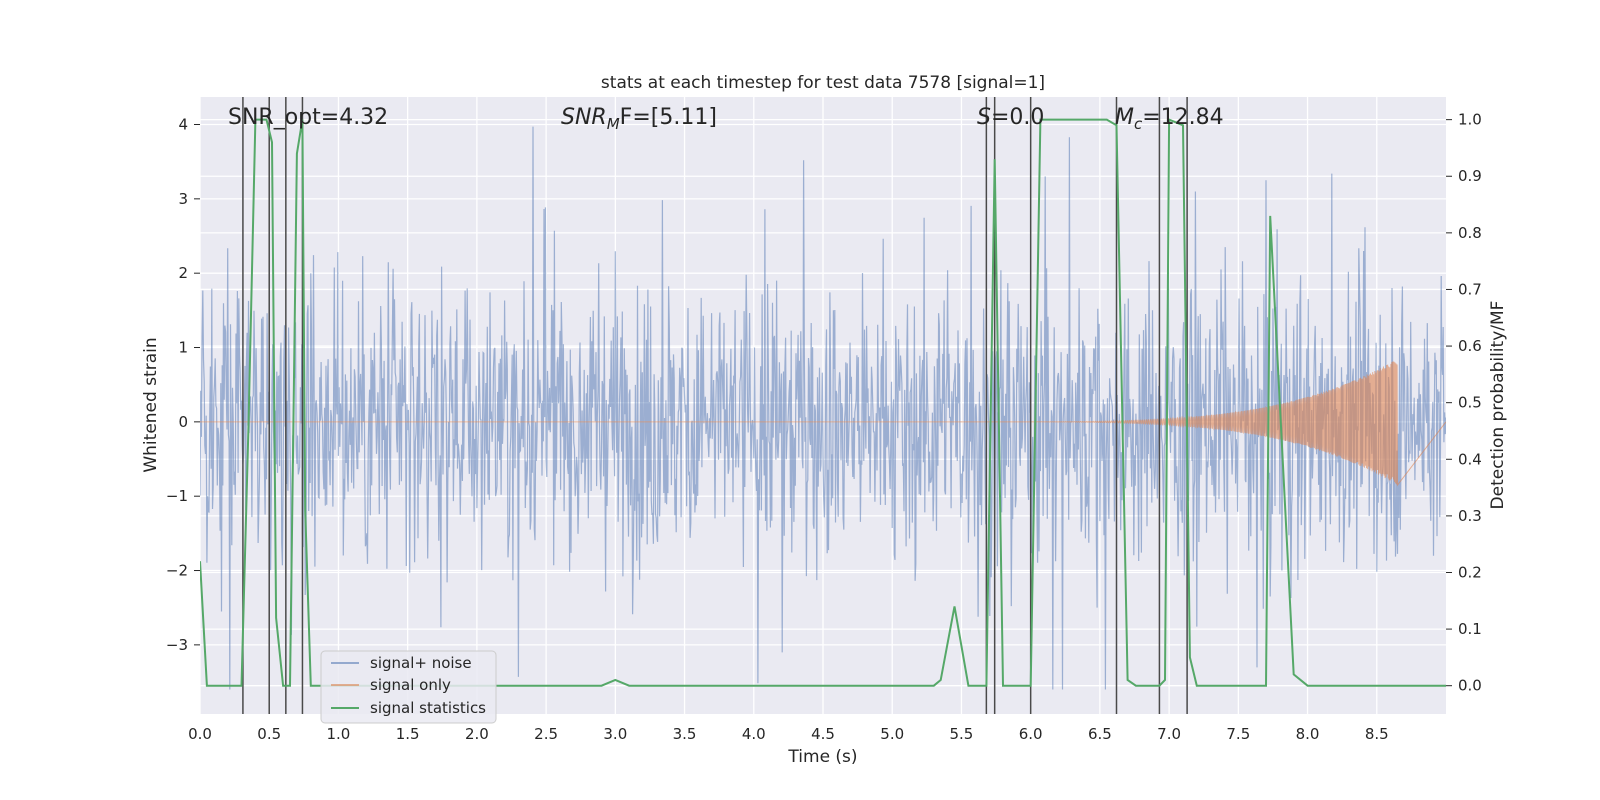 This screenshot has width=1600, height=800. Describe the element at coordinates (1377, 734) in the screenshot. I see `x-tick-label: 8.5` at that location.